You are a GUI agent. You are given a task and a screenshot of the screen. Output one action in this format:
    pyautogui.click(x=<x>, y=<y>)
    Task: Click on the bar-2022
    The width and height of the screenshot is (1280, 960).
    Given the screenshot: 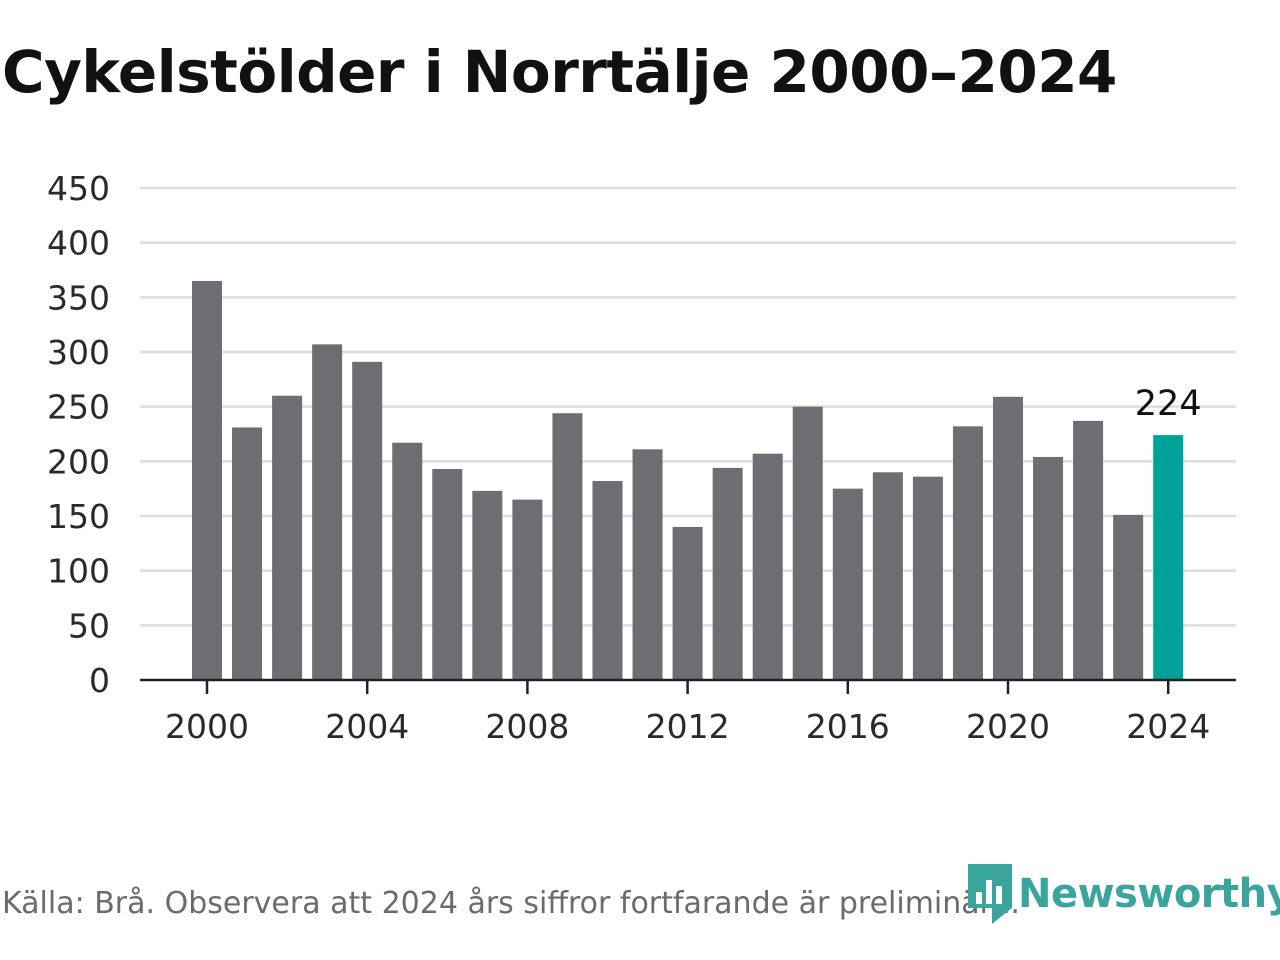 What is the action you would take?
    pyautogui.click(x=1088, y=550)
    